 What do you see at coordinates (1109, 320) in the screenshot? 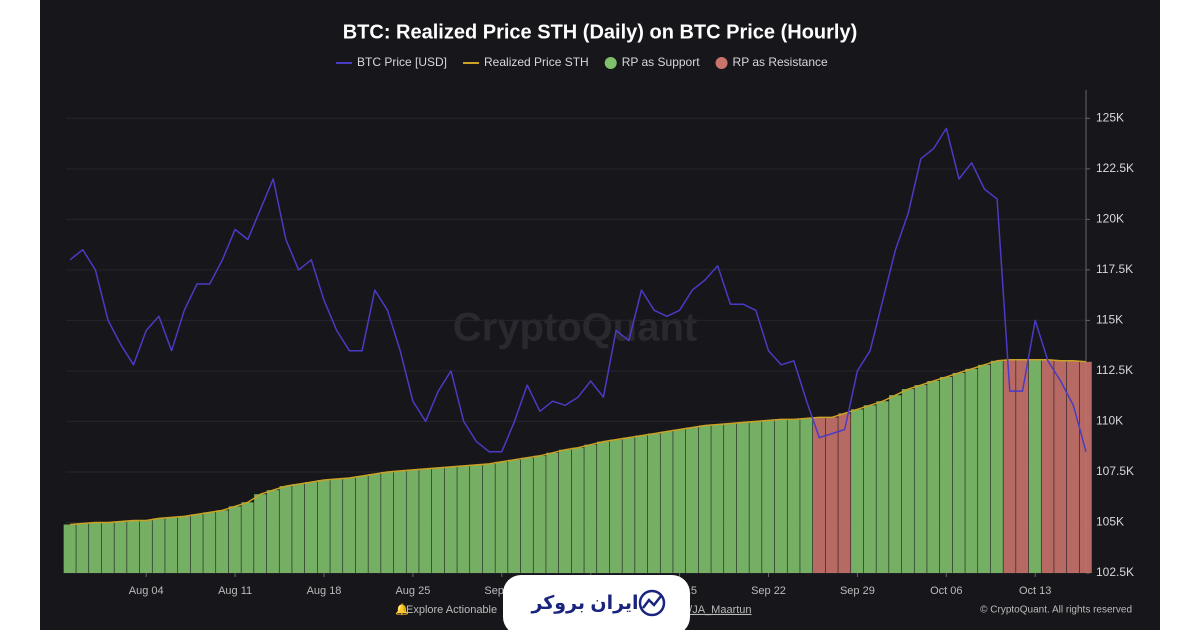
I see `y-tick-label: 115K` at bounding box center [1109, 320].